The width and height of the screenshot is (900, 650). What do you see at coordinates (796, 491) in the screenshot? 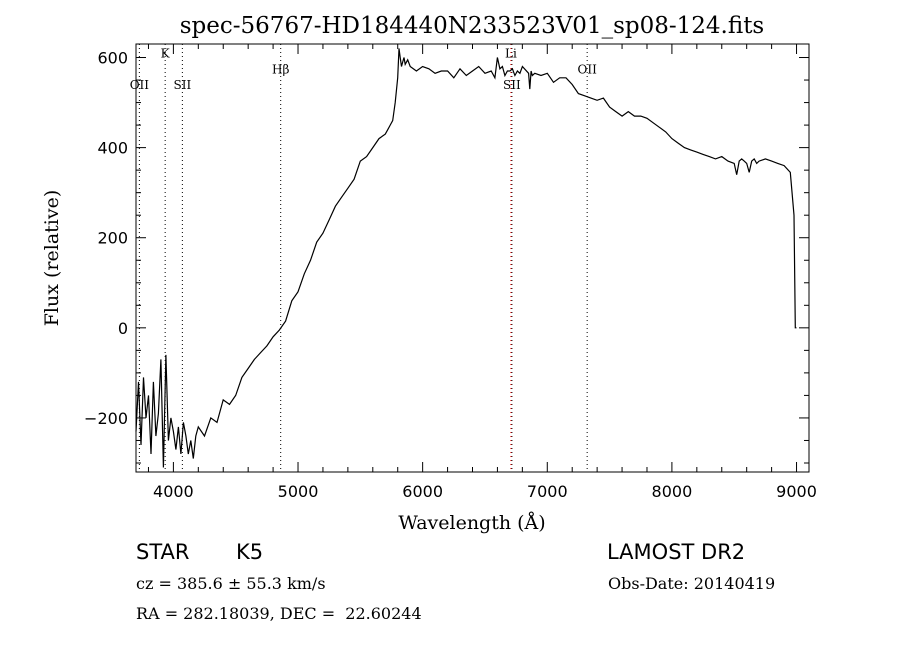
I see `x-tick-label: 9000` at bounding box center [796, 491].